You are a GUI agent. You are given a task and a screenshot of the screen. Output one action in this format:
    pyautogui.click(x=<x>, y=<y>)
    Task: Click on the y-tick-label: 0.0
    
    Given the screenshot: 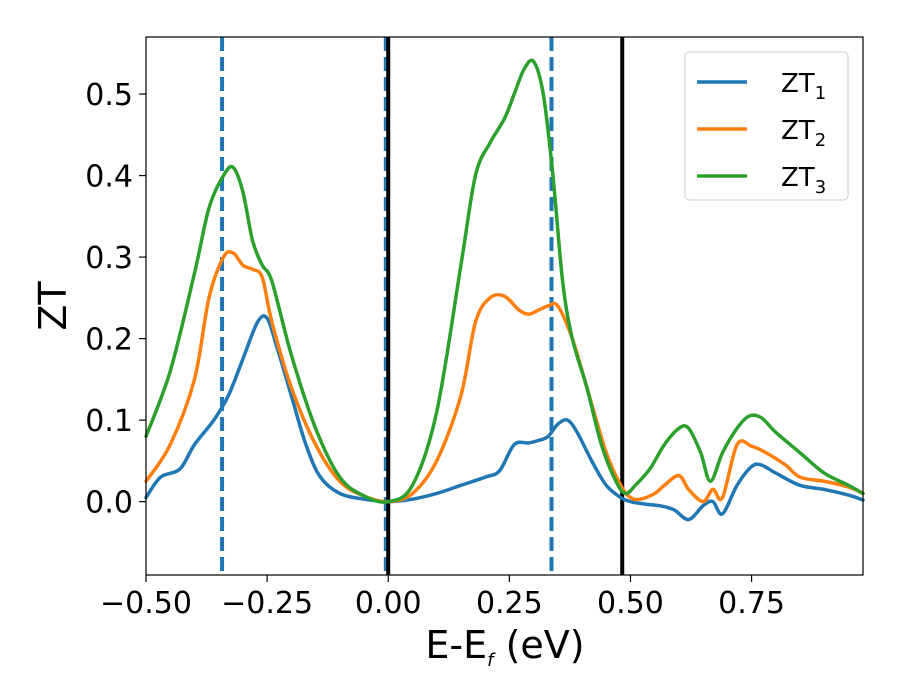 What is the action you would take?
    pyautogui.click(x=109, y=503)
    